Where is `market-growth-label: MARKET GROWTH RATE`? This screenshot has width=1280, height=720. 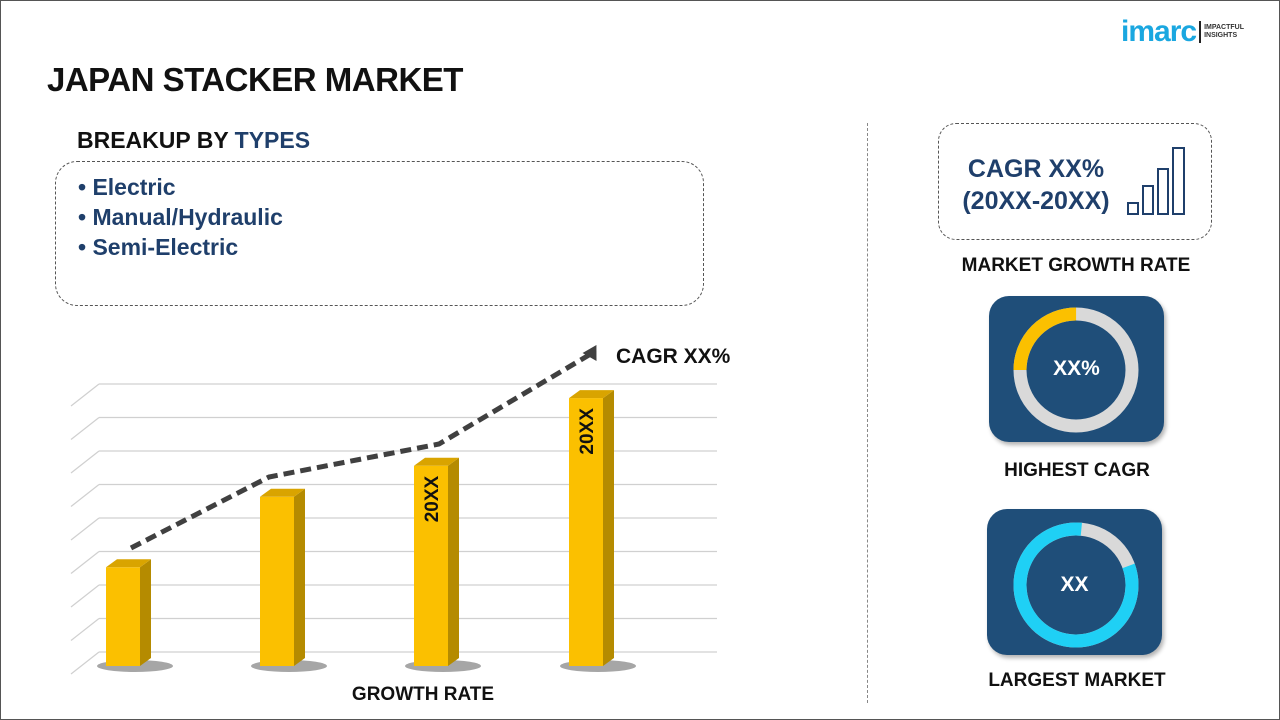 market-growth-label: MARKET GROWTH RATE is located at coordinates (1076, 265).